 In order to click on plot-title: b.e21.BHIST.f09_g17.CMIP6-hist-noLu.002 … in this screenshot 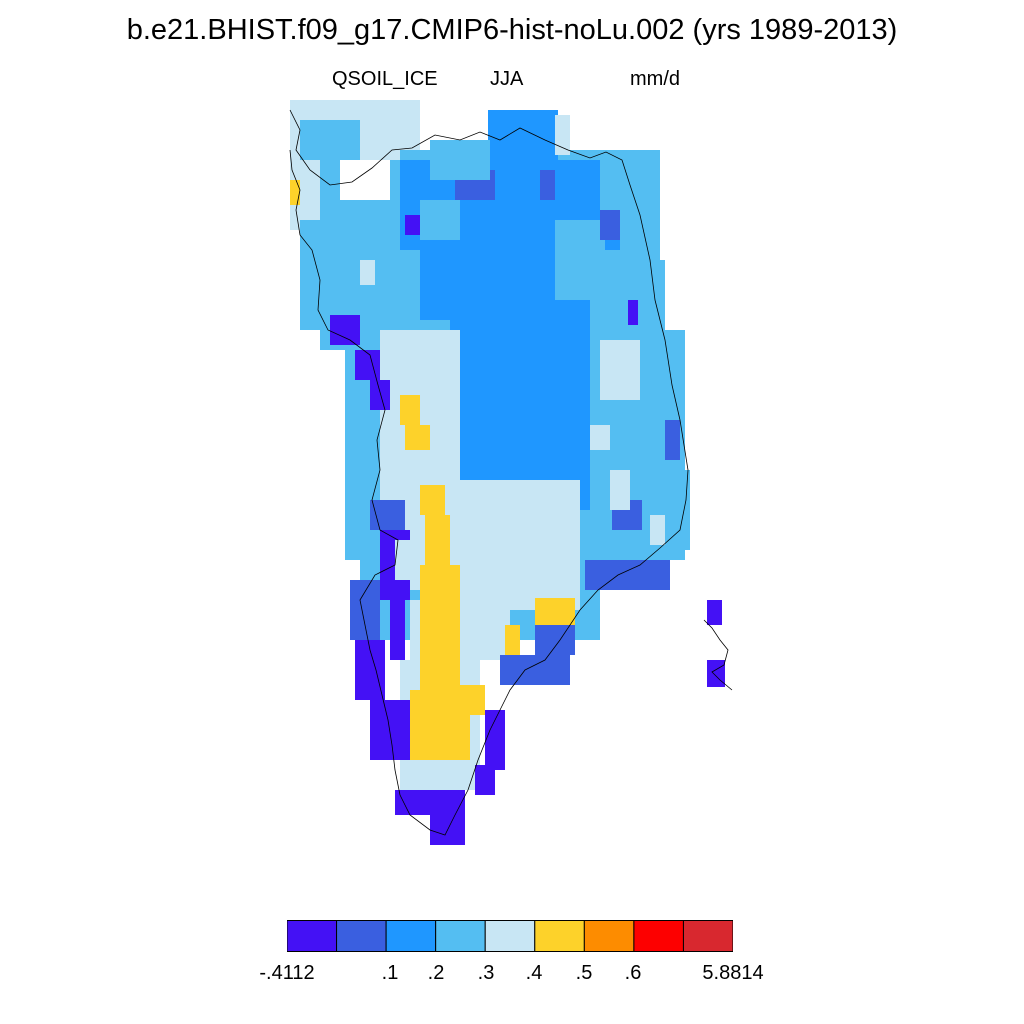, I will do `click(512, 30)`.